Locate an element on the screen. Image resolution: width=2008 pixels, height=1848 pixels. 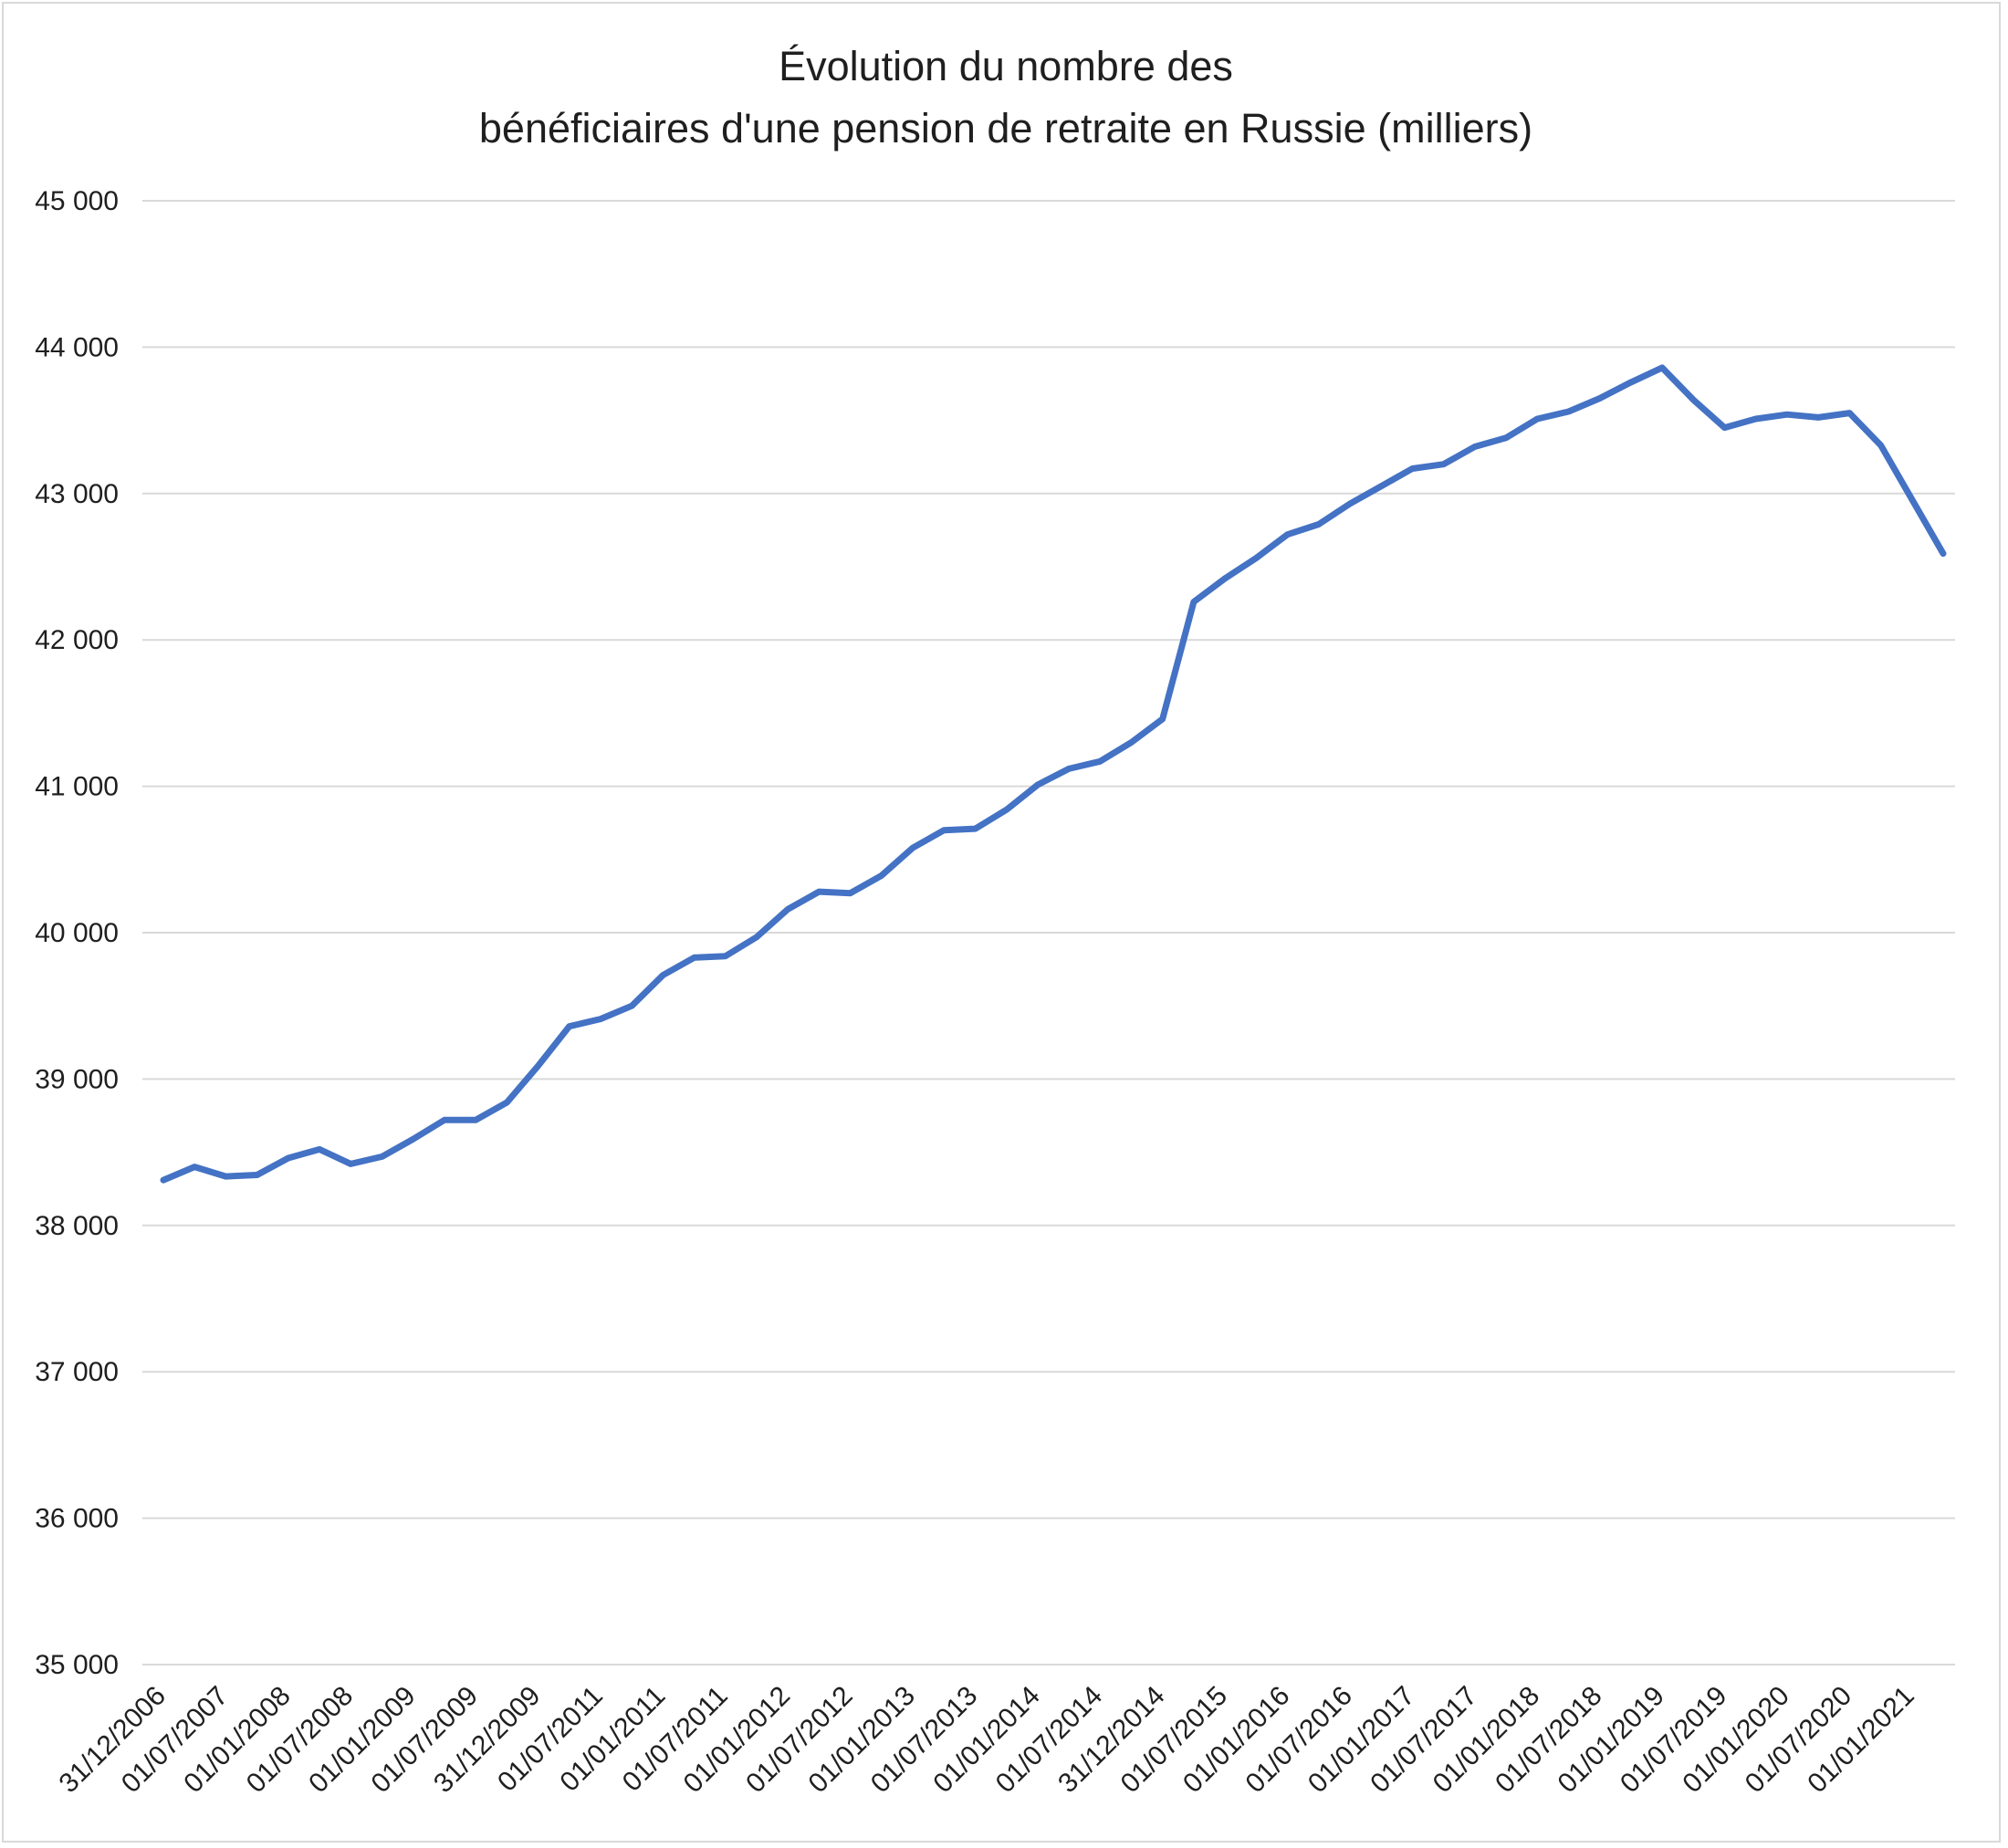
y-tick-label: 41 000 is located at coordinates (77, 787).